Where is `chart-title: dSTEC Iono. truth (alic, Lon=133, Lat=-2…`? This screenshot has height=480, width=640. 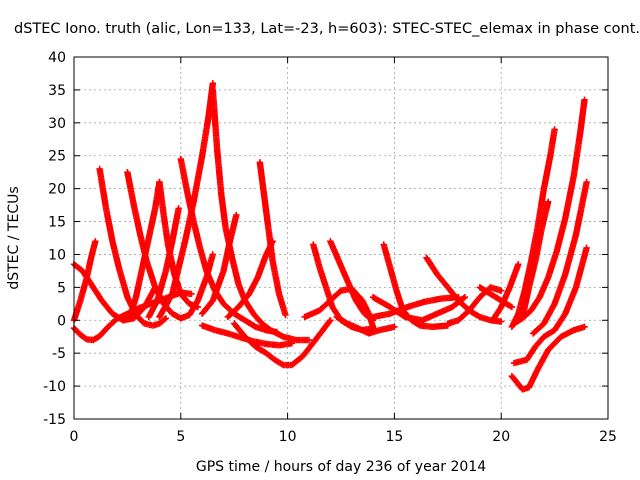 chart-title: dSTEC Iono. truth (alic, Lon=133, Lat=-2… is located at coordinates (327, 29).